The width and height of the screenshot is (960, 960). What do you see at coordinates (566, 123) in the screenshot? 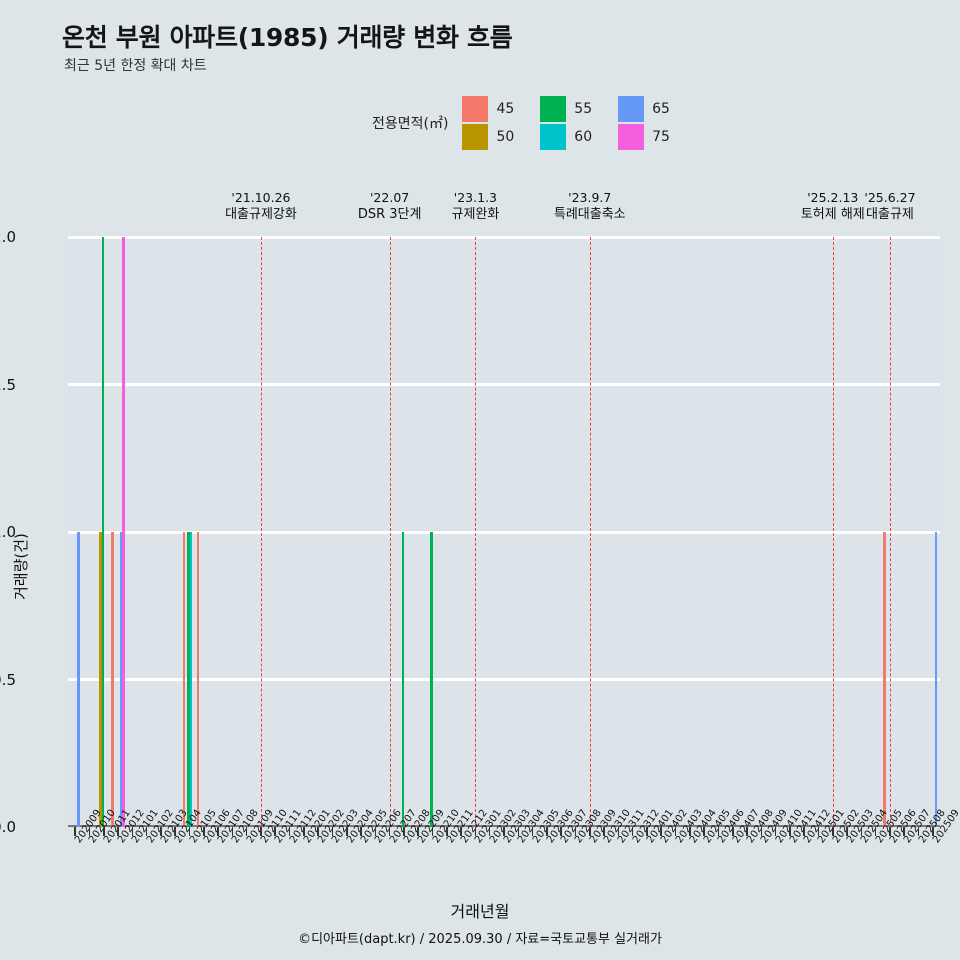
I see `legend-items: 45 50 55 60 65 75` at bounding box center [566, 123].